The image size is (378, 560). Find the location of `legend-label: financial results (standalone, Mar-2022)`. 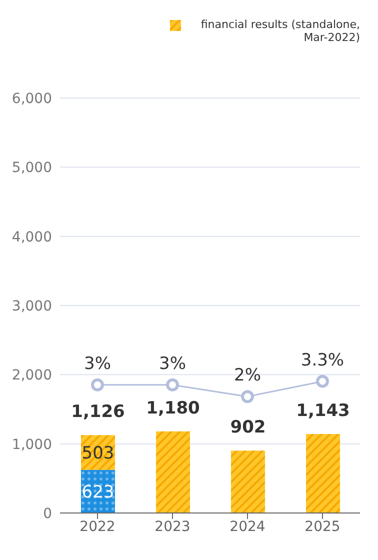

legend-label: financial results (standalone, Mar-2022) is located at coordinates (280, 31).